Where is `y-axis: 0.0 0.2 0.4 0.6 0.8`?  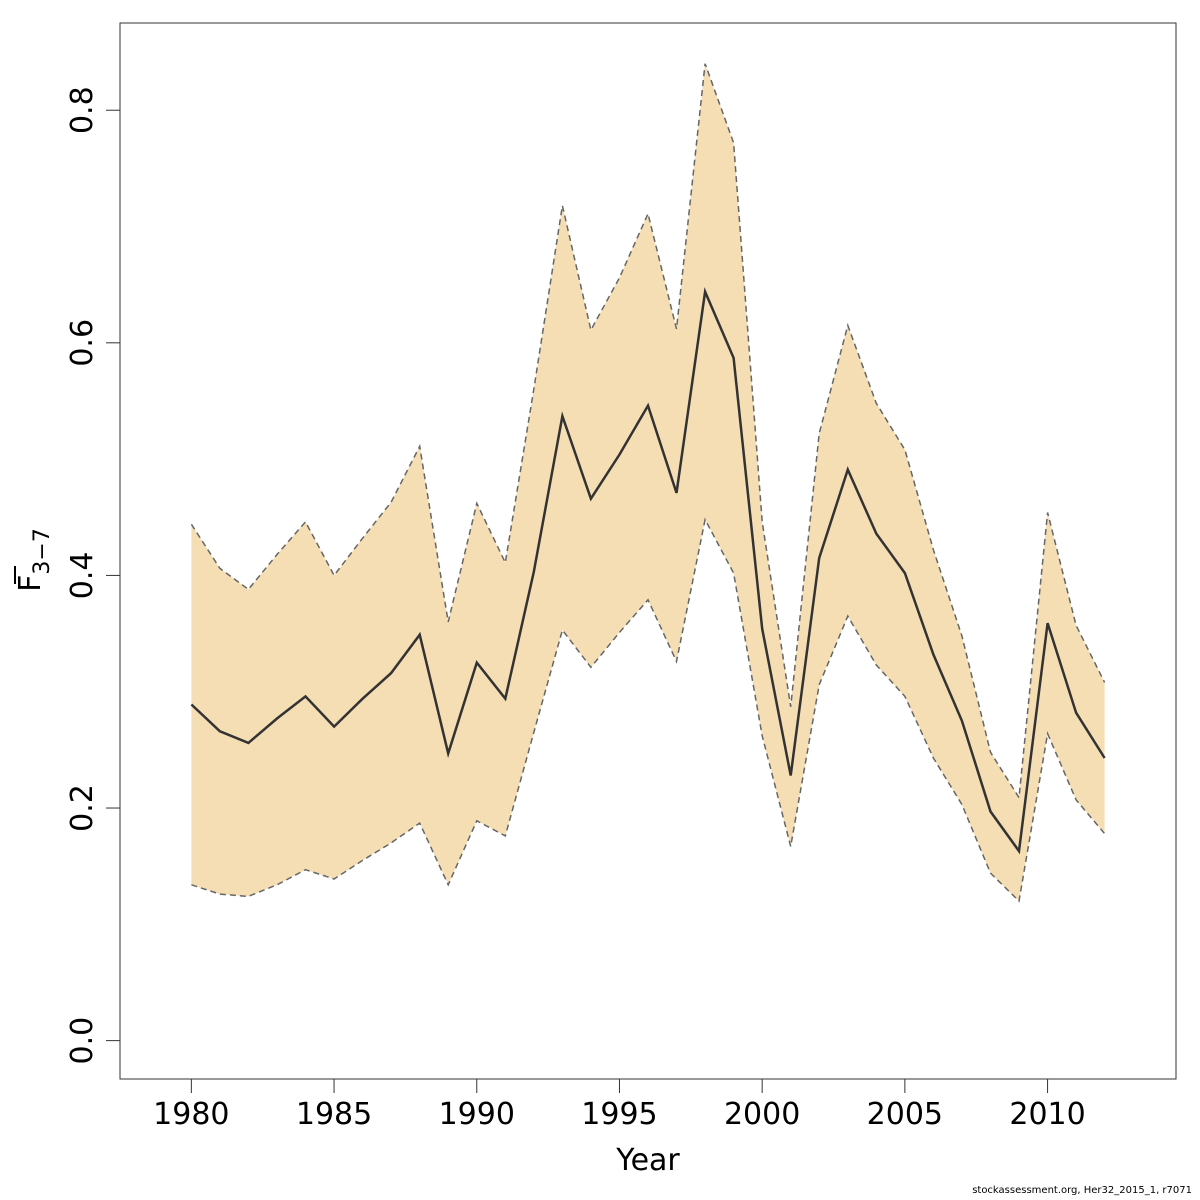 y-axis: 0.0 0.2 0.4 0.6 0.8 is located at coordinates (93, 575).